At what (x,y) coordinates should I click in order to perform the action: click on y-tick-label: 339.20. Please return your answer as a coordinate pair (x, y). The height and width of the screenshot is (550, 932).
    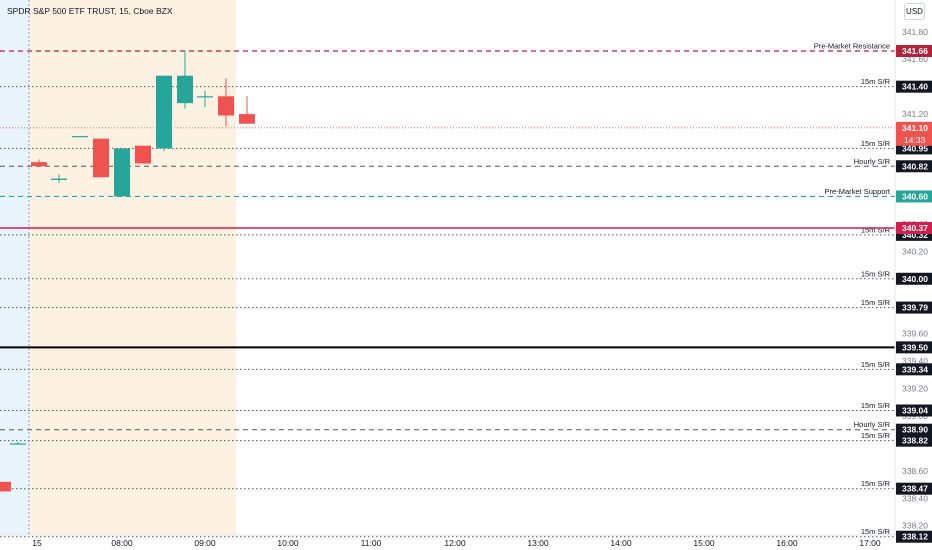
    Looking at the image, I should click on (915, 389).